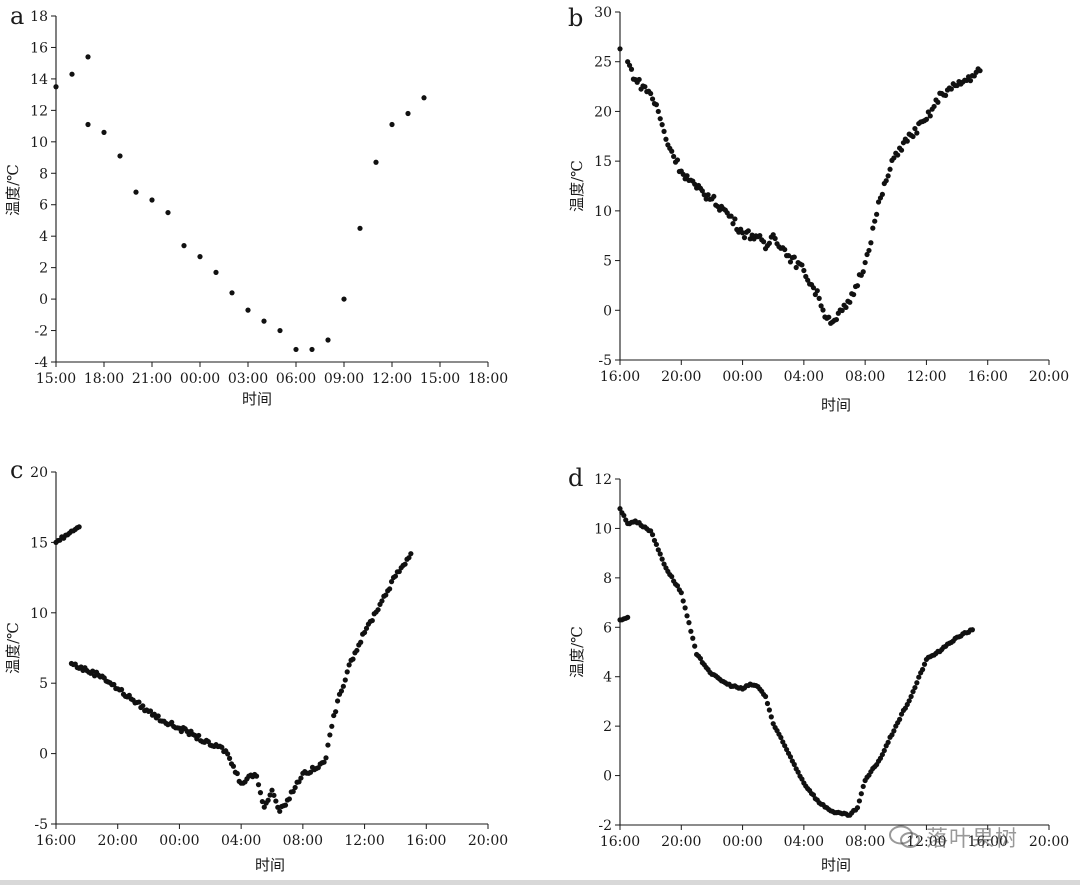 This screenshot has height=885, width=1080. I want to click on x-tick-label: 08:00, so click(865, 842).